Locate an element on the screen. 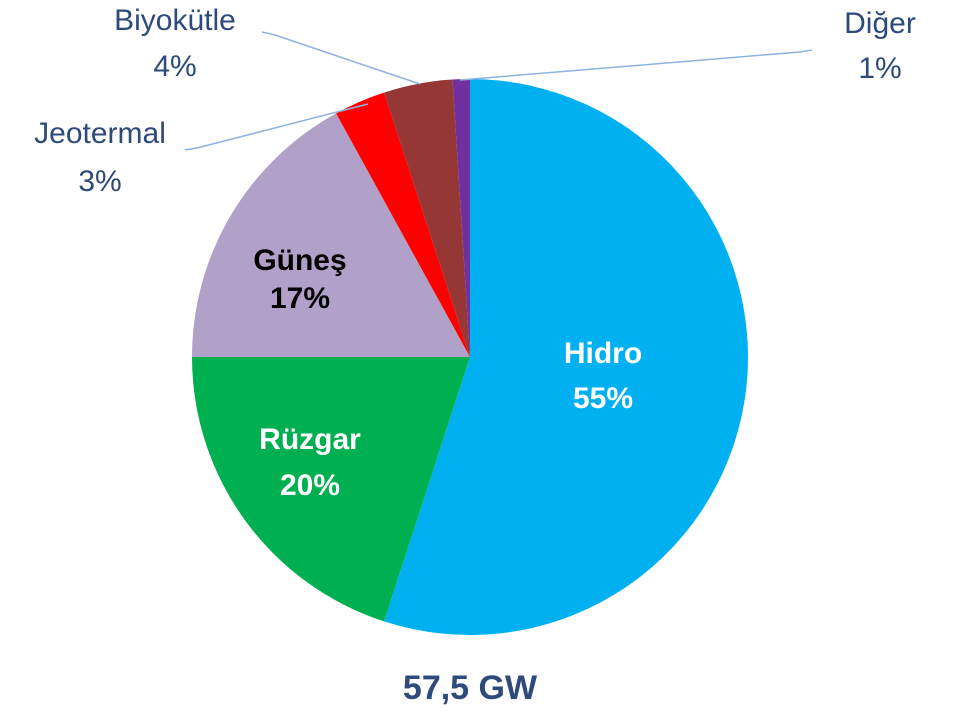  category-label: Hidro is located at coordinates (603, 353).